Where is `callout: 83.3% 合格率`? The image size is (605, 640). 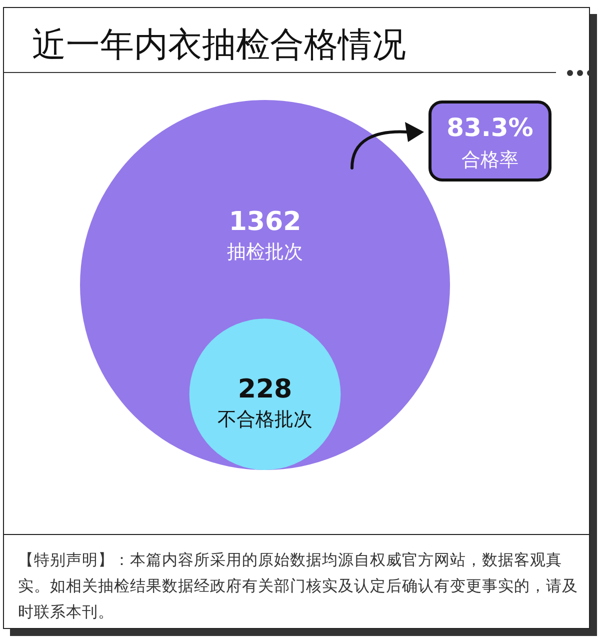
callout: 83.3% 合格率 is located at coordinates (490, 141).